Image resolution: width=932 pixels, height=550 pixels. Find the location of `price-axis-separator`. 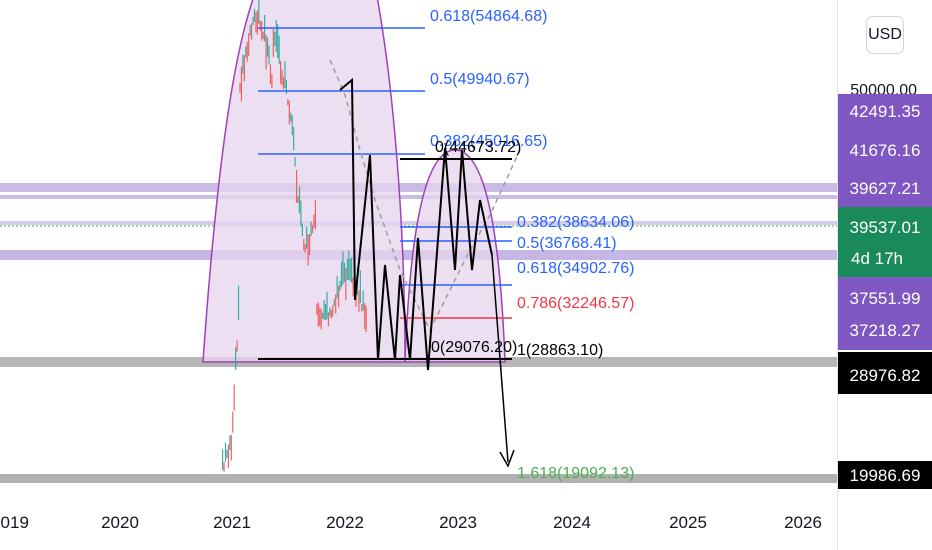

price-axis-separator is located at coordinates (837, 275).